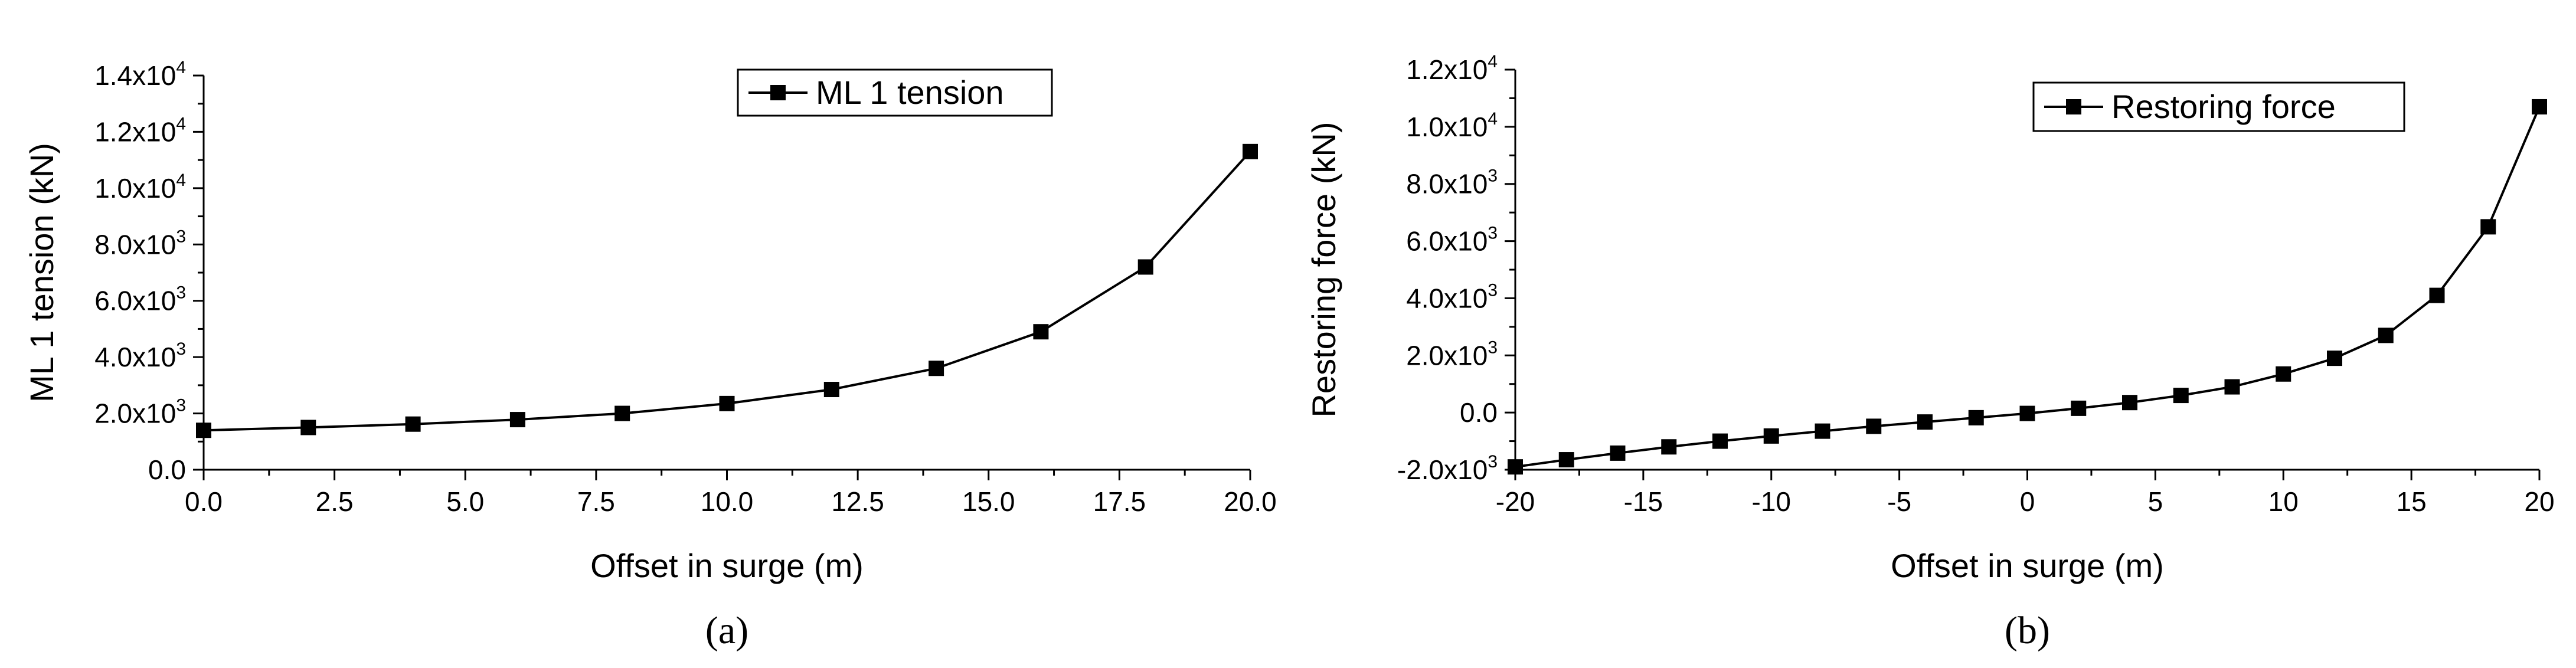 This screenshot has height=668, width=2576. I want to click on chart-b-y-tick-label: 6.0x10³, so click(1452, 240).